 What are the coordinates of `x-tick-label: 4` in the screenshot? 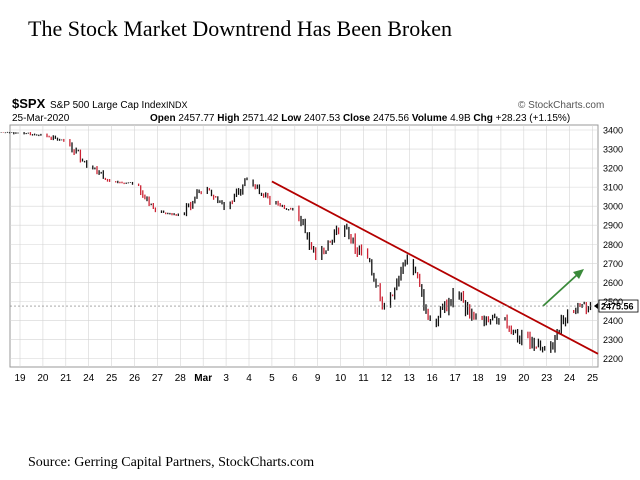 It's located at (249, 378).